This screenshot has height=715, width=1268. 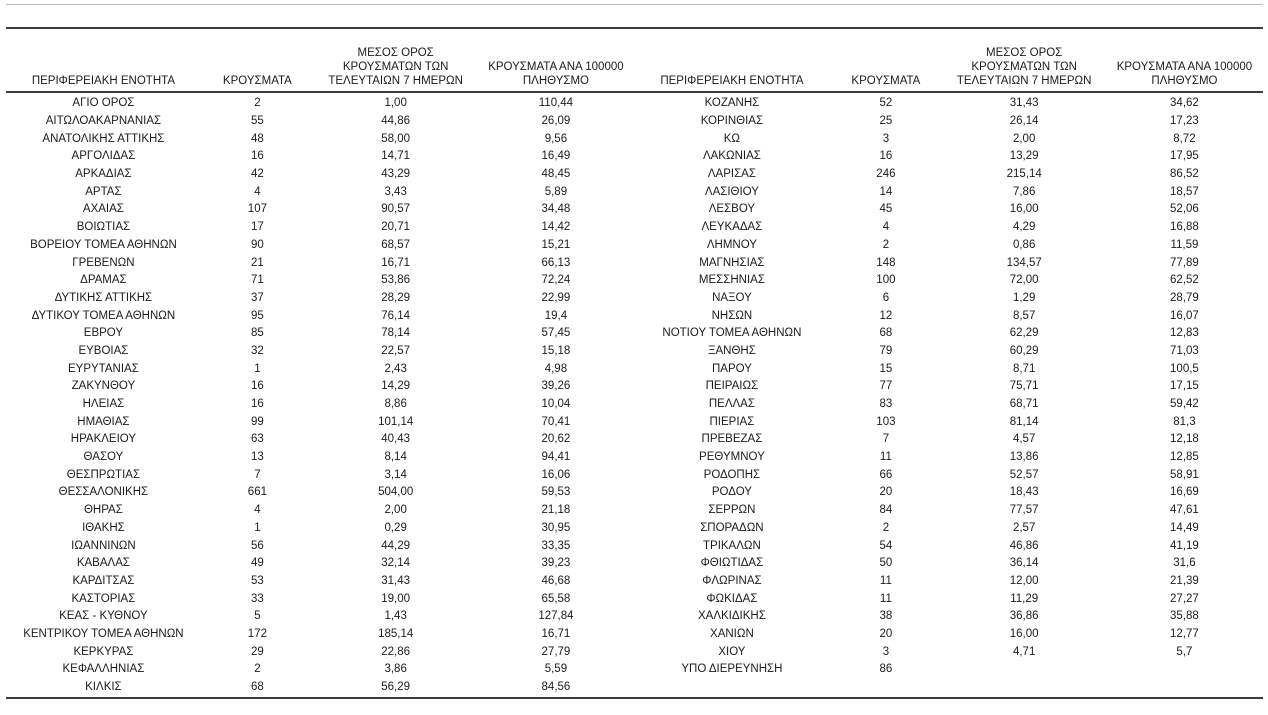 I want to click on per100k-cell: 12,83, so click(x=1184, y=333).